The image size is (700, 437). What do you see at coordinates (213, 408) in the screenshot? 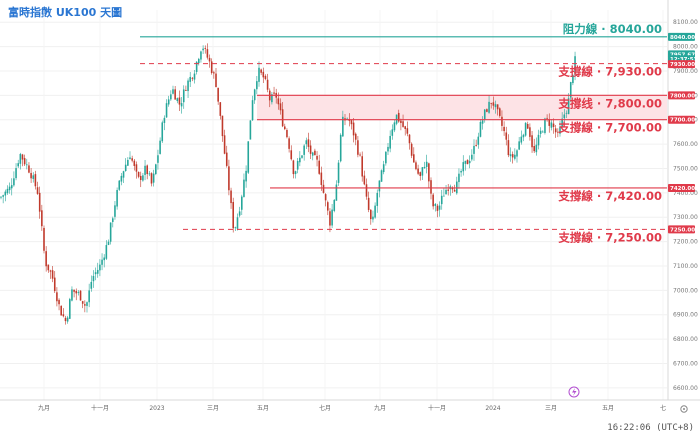
I see `x-tick-label: 三月` at bounding box center [213, 408].